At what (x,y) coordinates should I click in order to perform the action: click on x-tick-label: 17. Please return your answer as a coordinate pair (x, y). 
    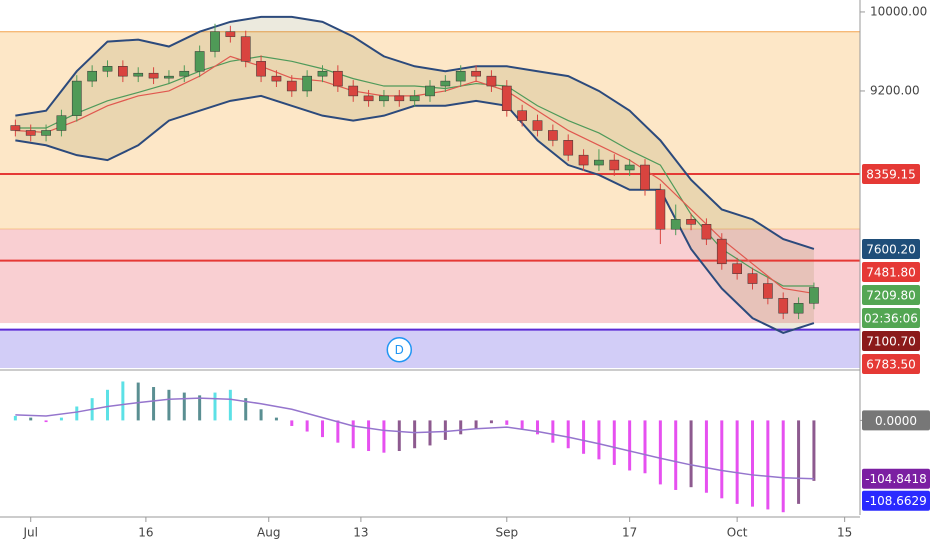
    Looking at the image, I should click on (629, 533).